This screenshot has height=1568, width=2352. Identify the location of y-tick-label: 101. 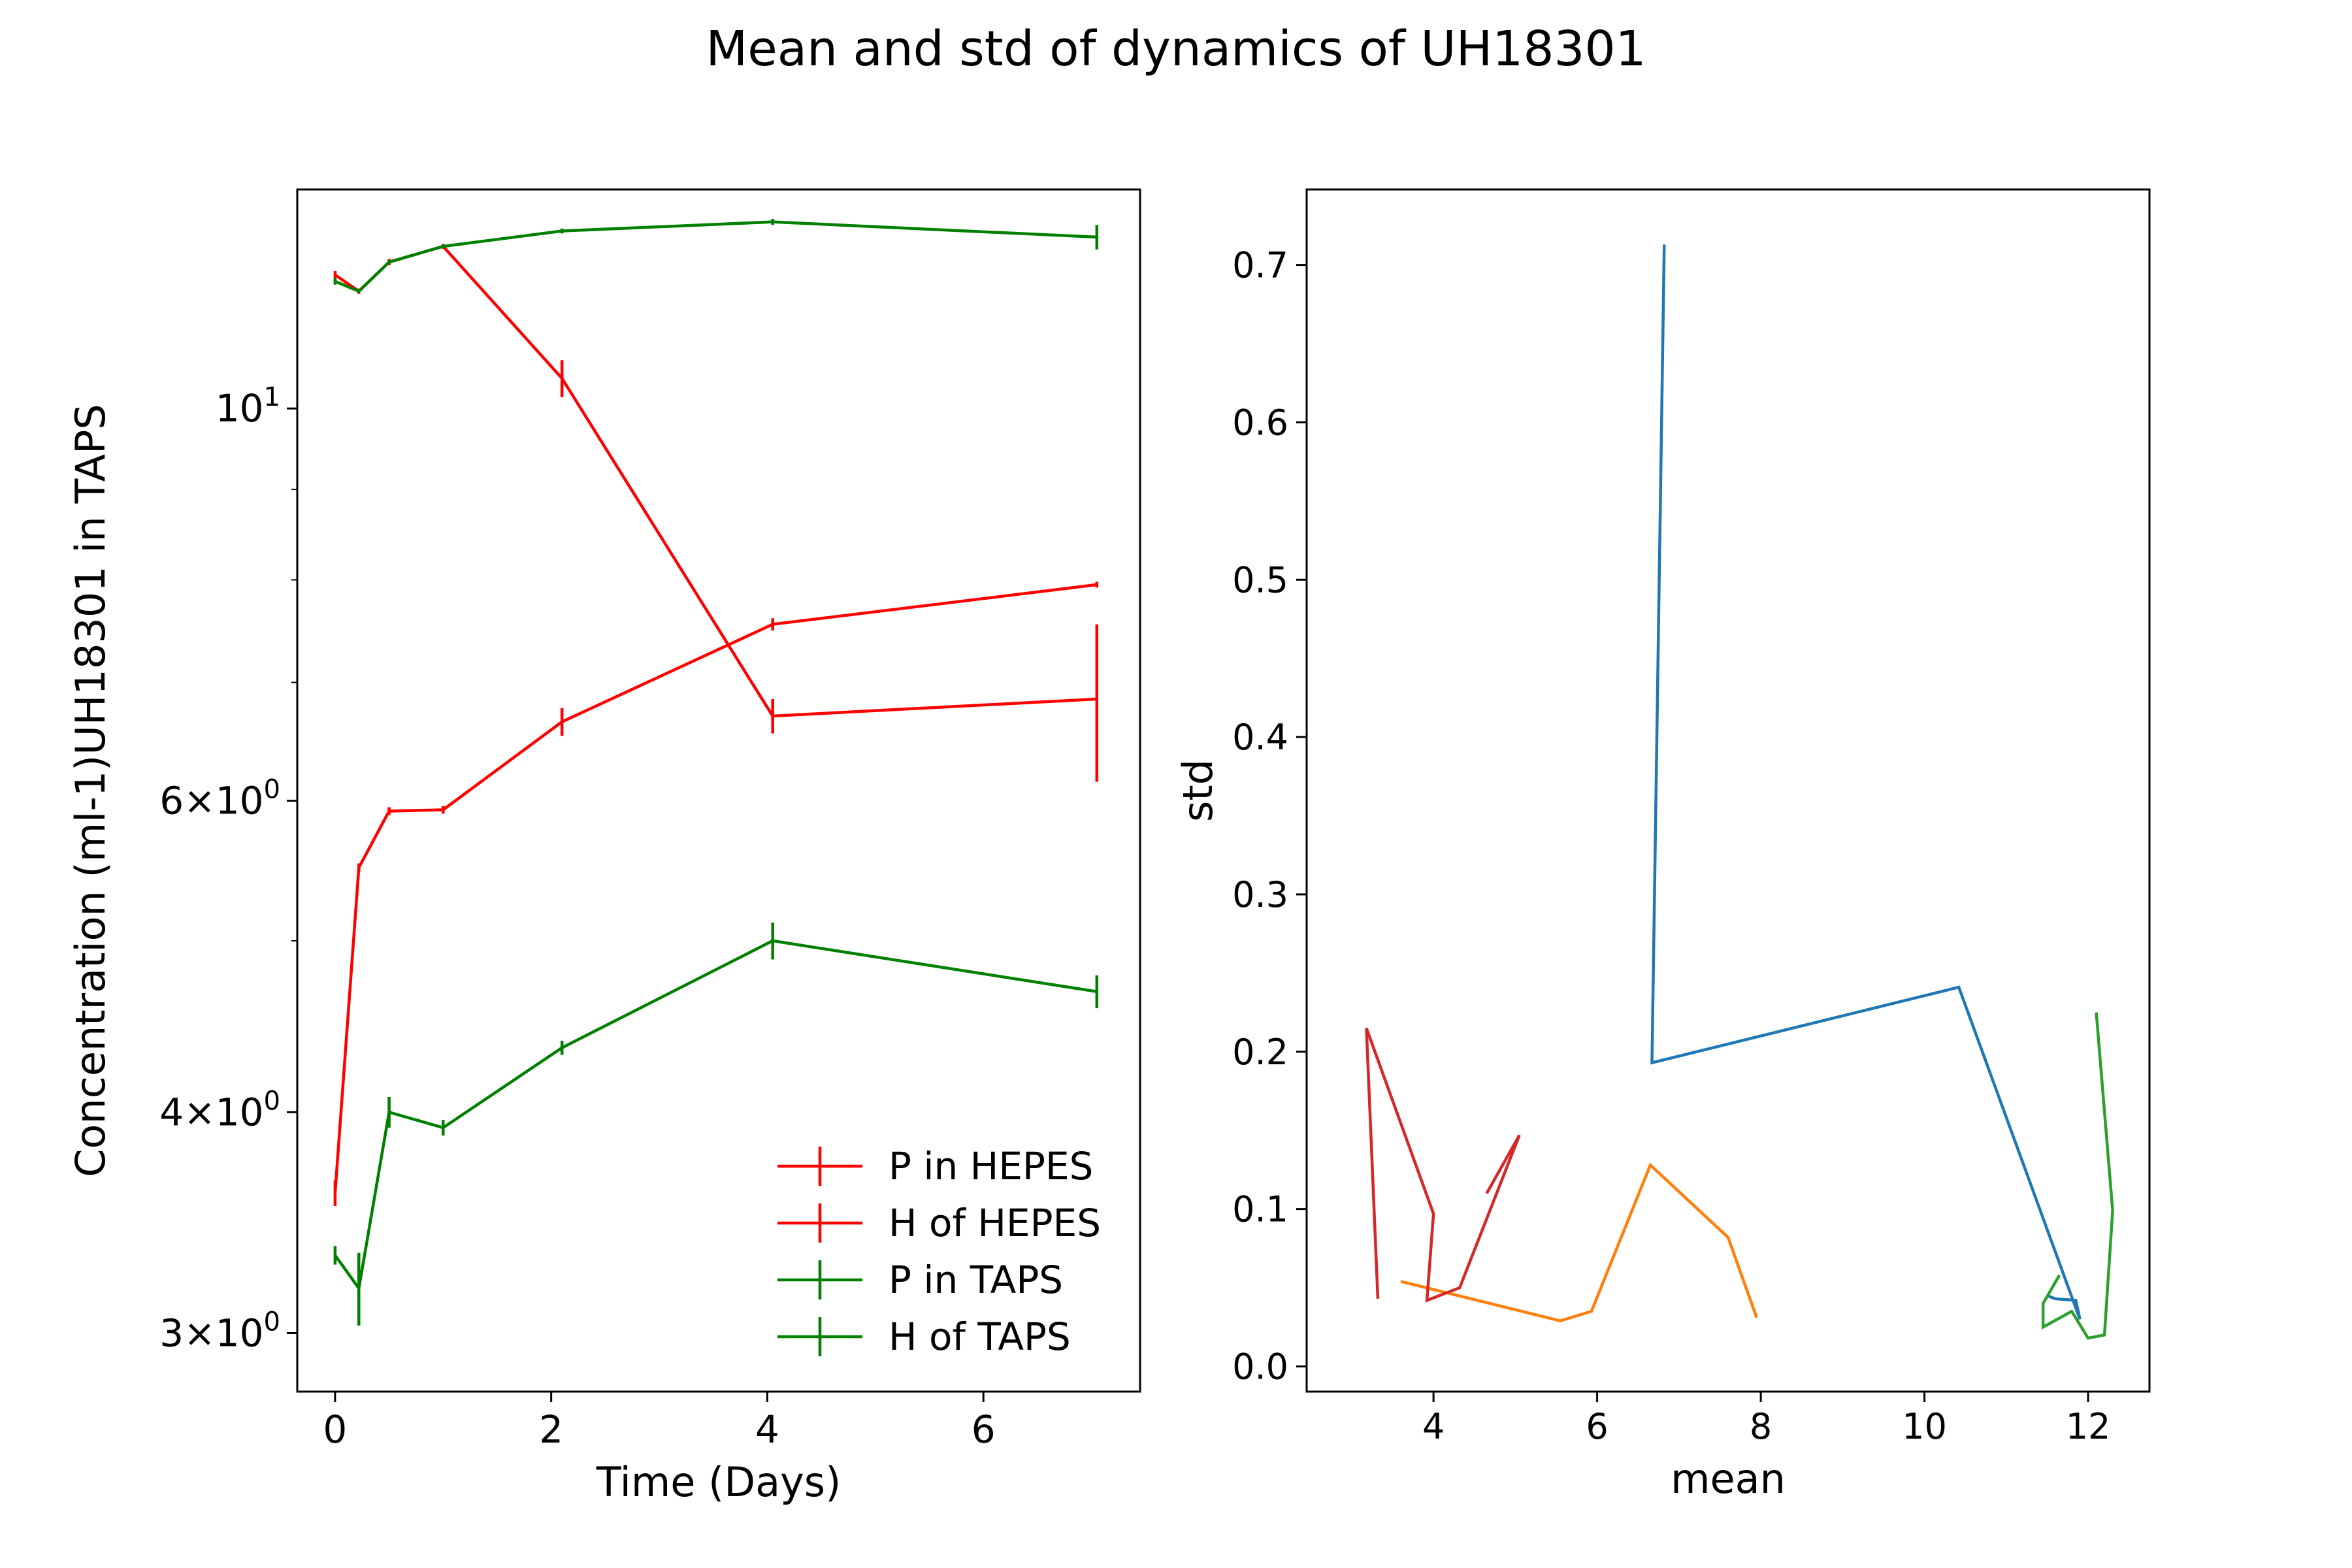
(248, 406).